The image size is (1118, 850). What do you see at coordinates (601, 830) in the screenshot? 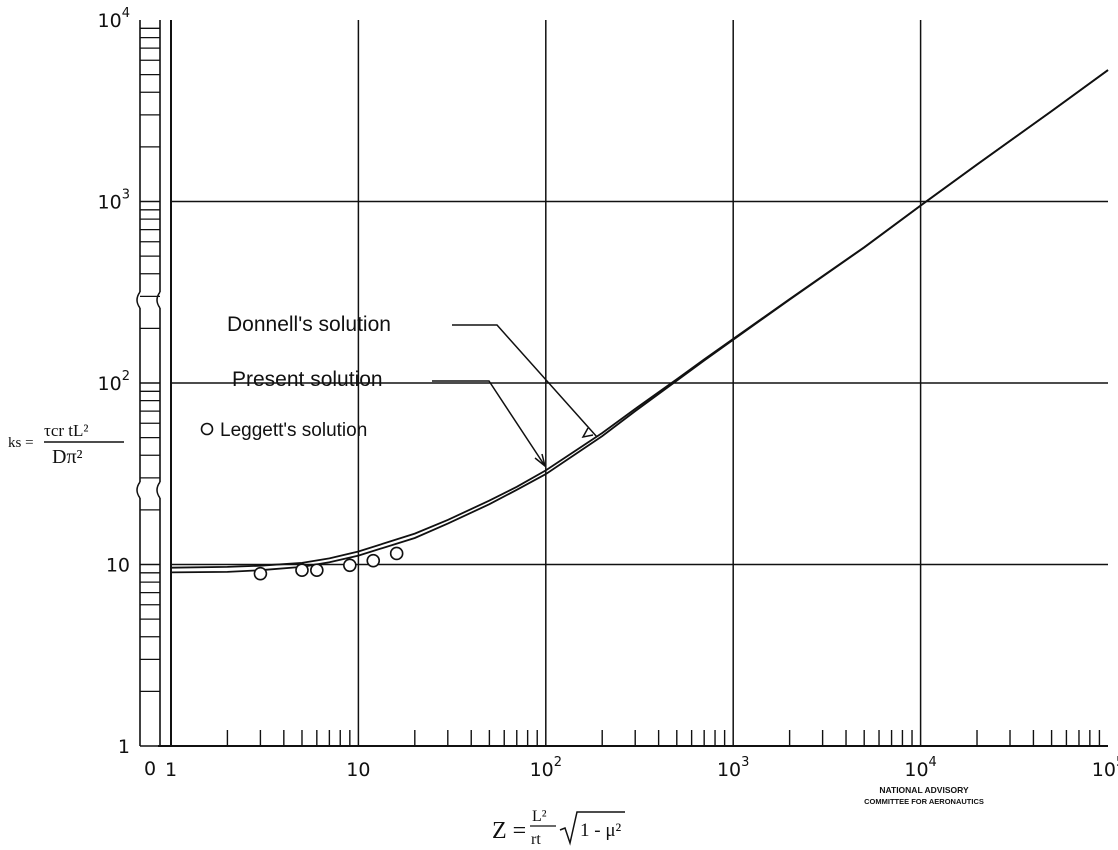
I see `x-axis-label-radicand: 1 - μ²` at bounding box center [601, 830].